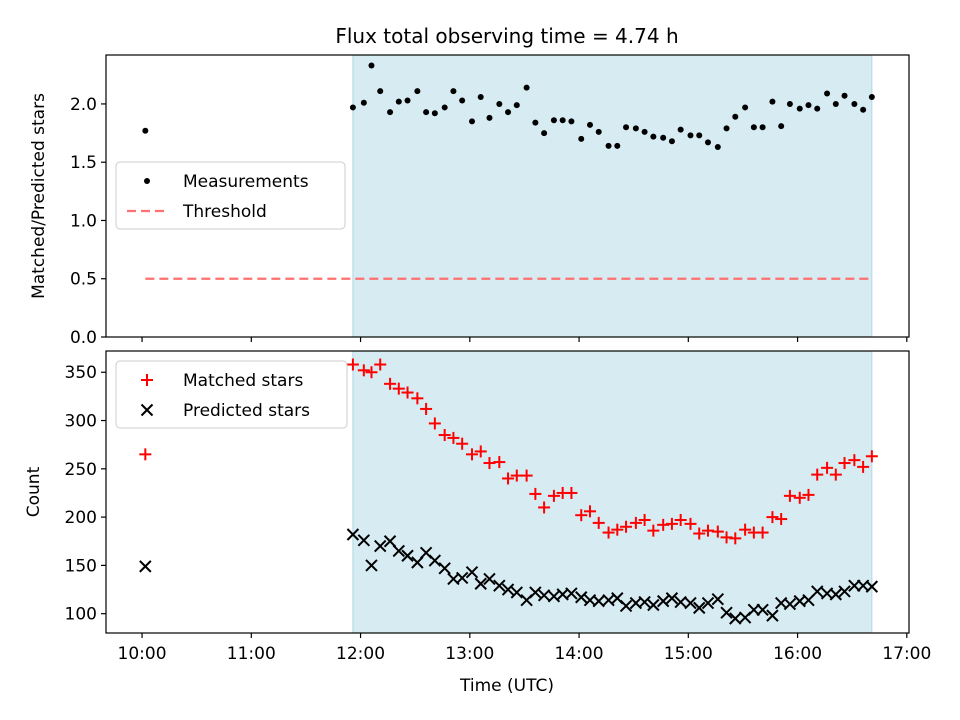  I want to click on legend-threshold-label: Threshold, so click(224, 212).